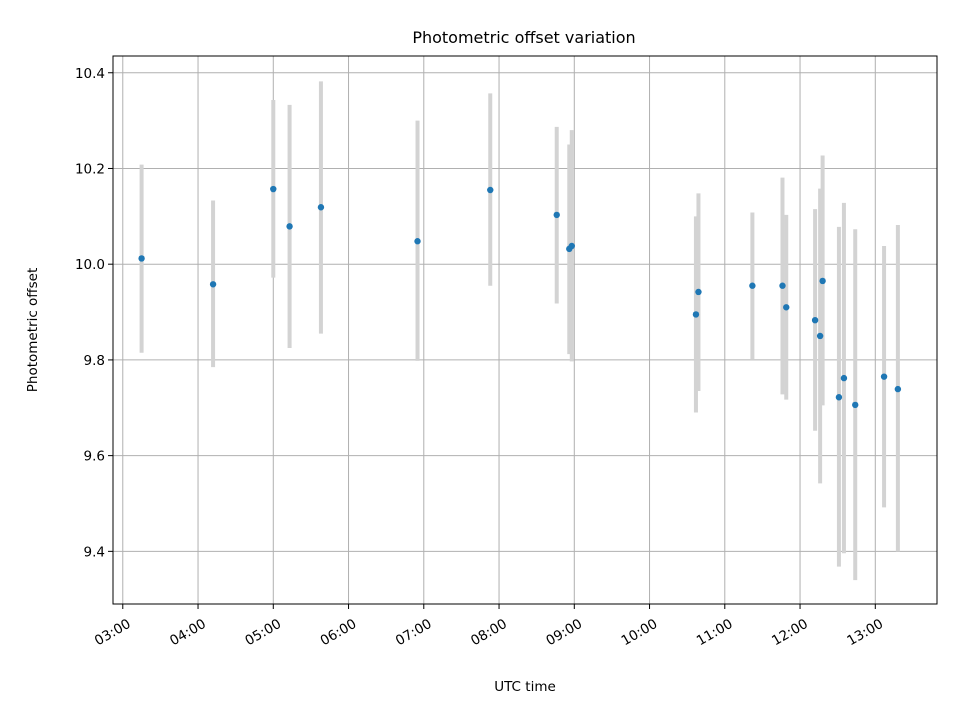 This screenshot has width=960, height=720. What do you see at coordinates (33, 330) in the screenshot?
I see `y-axis-label: Photometric offset` at bounding box center [33, 330].